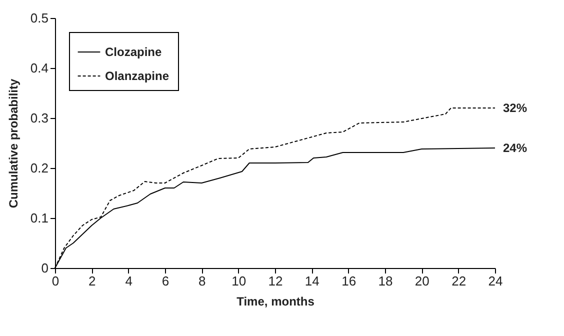 The width and height of the screenshot is (564, 336). Describe the element at coordinates (13, 143) in the screenshot. I see `y-axis-title: Cumulative probability` at that location.